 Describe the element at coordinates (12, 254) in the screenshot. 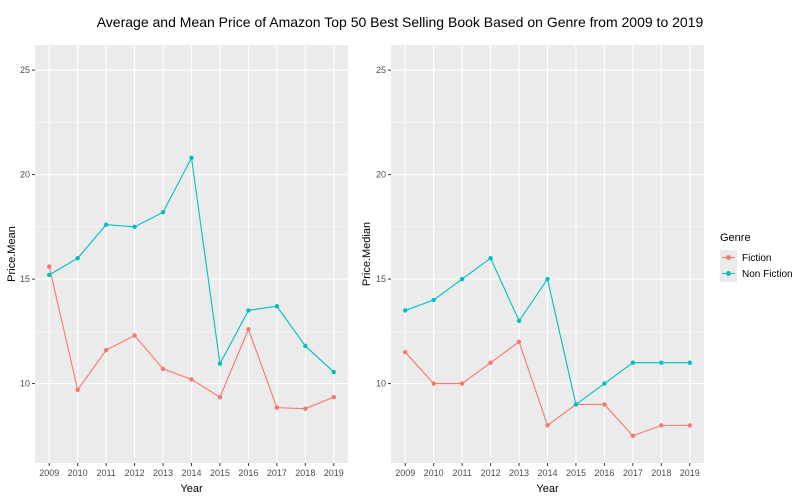

I see `y-axis-title: Price.Mean` at that location.